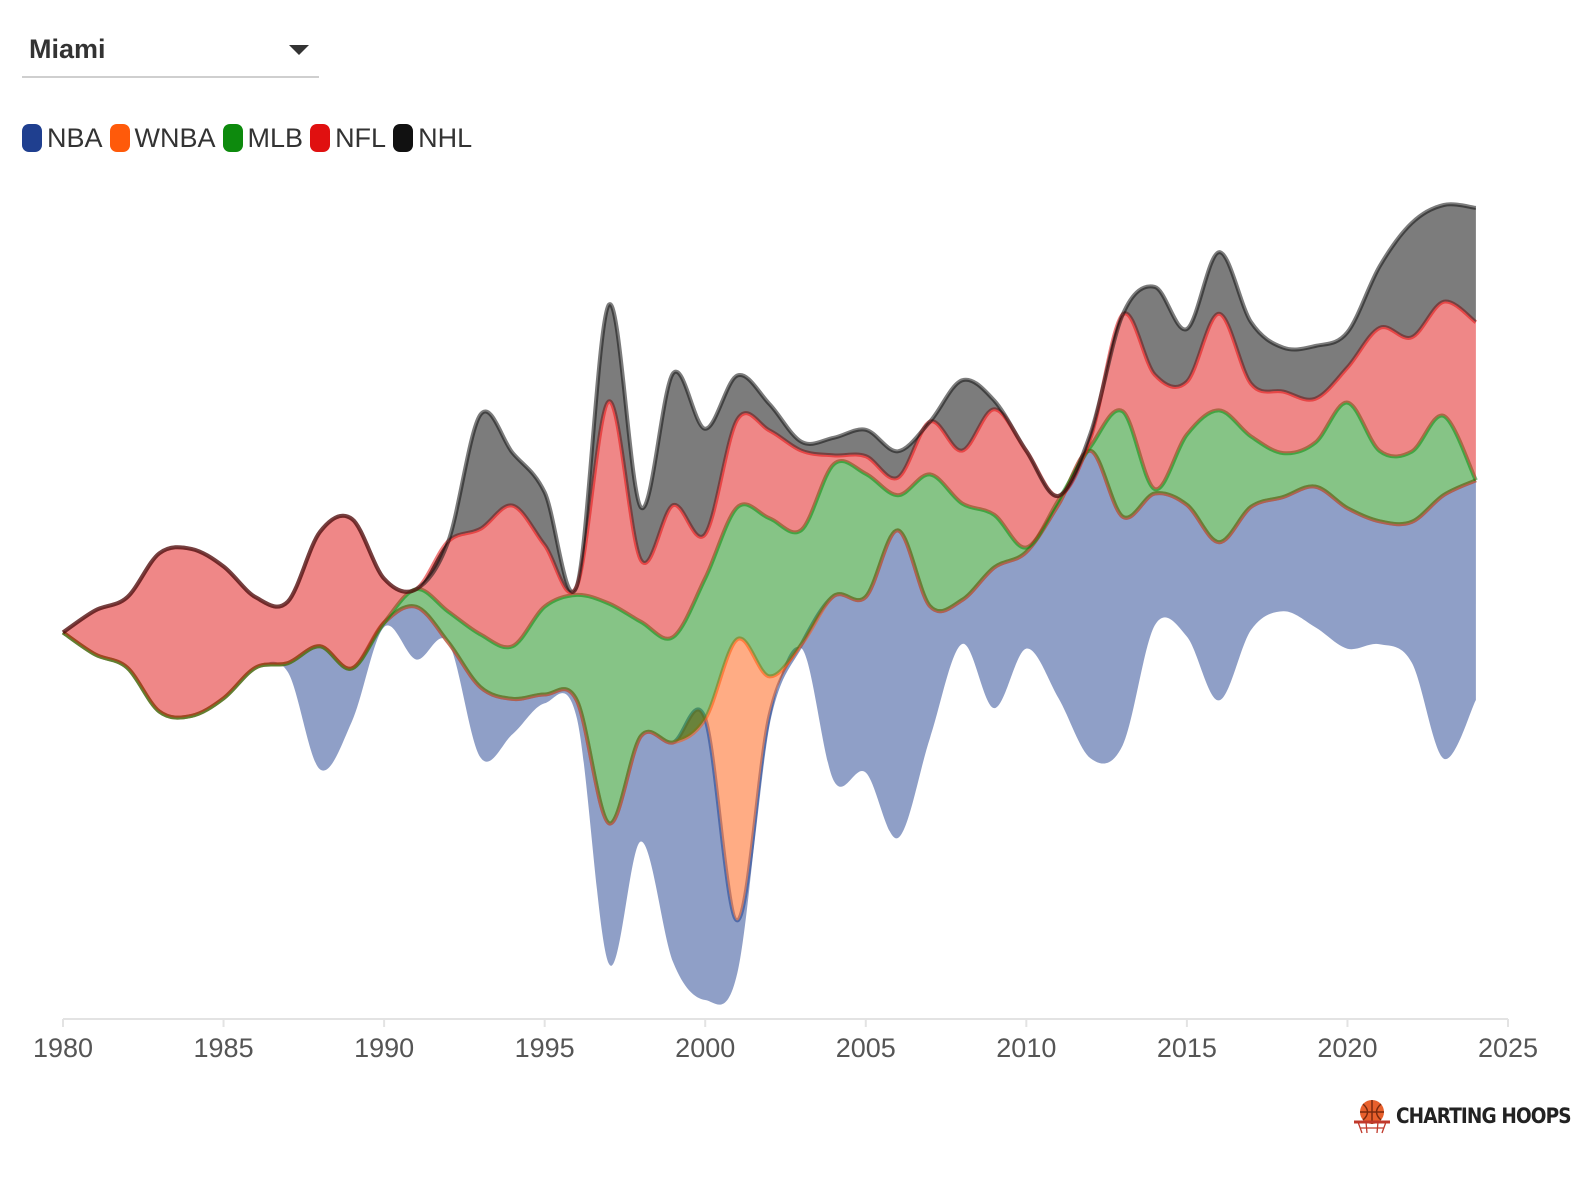 The height and width of the screenshot is (1180, 1588). I want to click on basketball-hoop-logo-icon, so click(1372, 1117).